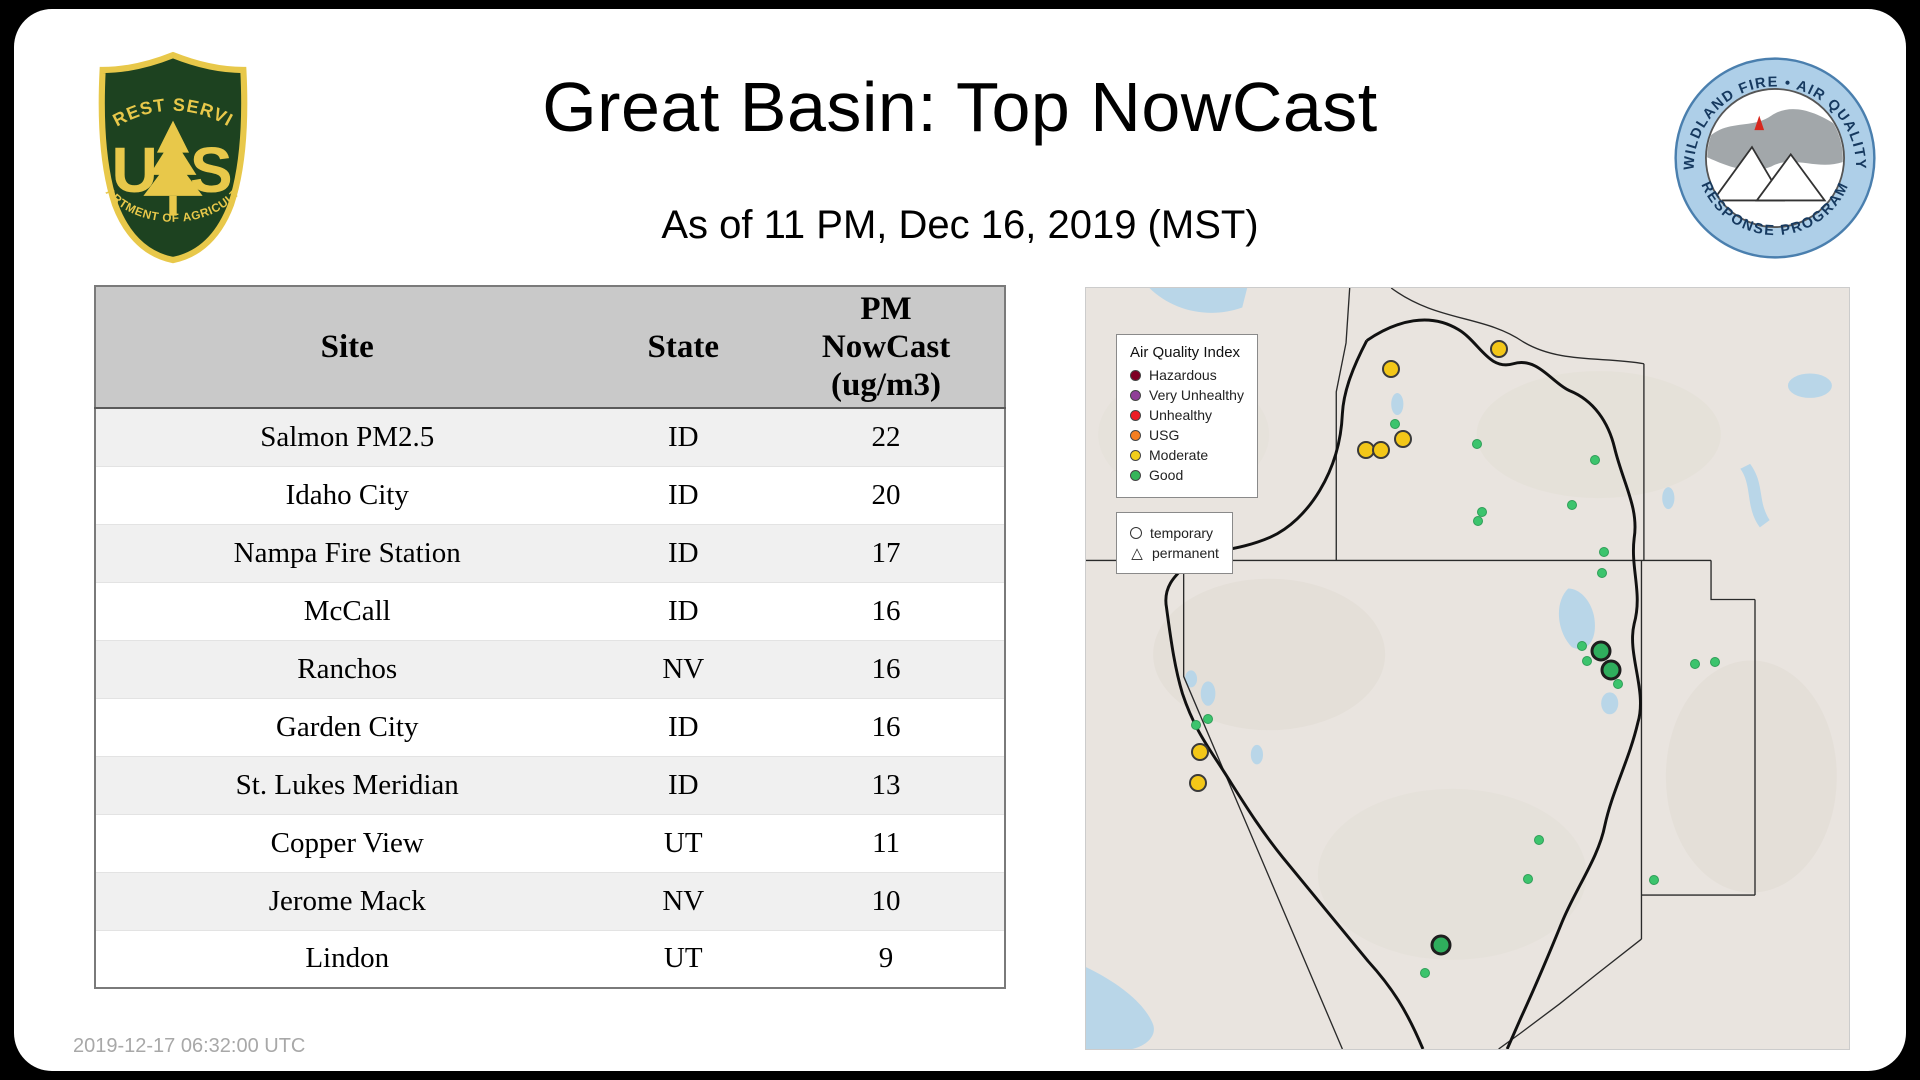  Describe the element at coordinates (1187, 435) in the screenshot. I see `aqi-legend-item: USG` at that location.